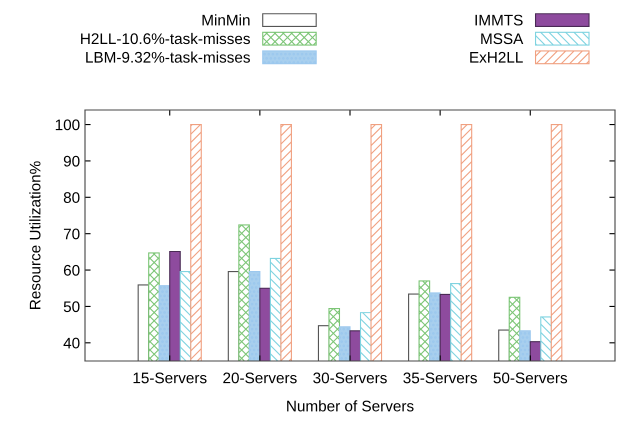  Describe the element at coordinates (68, 124) in the screenshot. I see `y-tick-label: 100` at that location.